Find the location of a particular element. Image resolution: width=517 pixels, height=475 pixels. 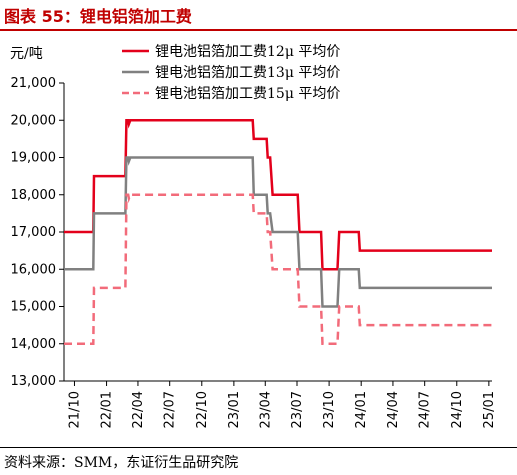

x-tick-label: 22/10 is located at coordinates (202, 409).